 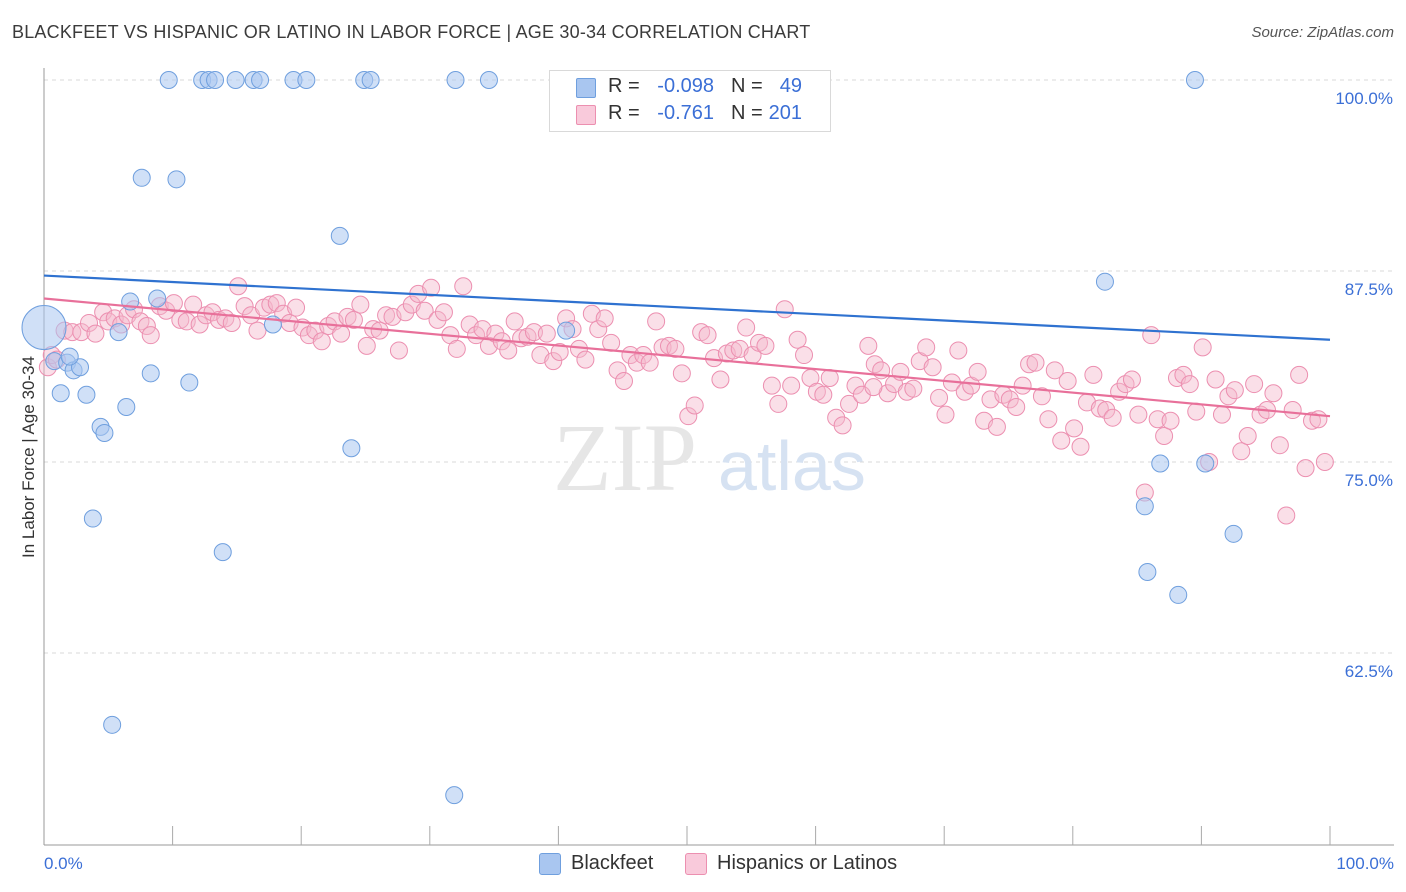 What do you see at coordinates (785, 113) in the screenshot?
I see `legend-n-value: 201` at bounding box center [785, 113].